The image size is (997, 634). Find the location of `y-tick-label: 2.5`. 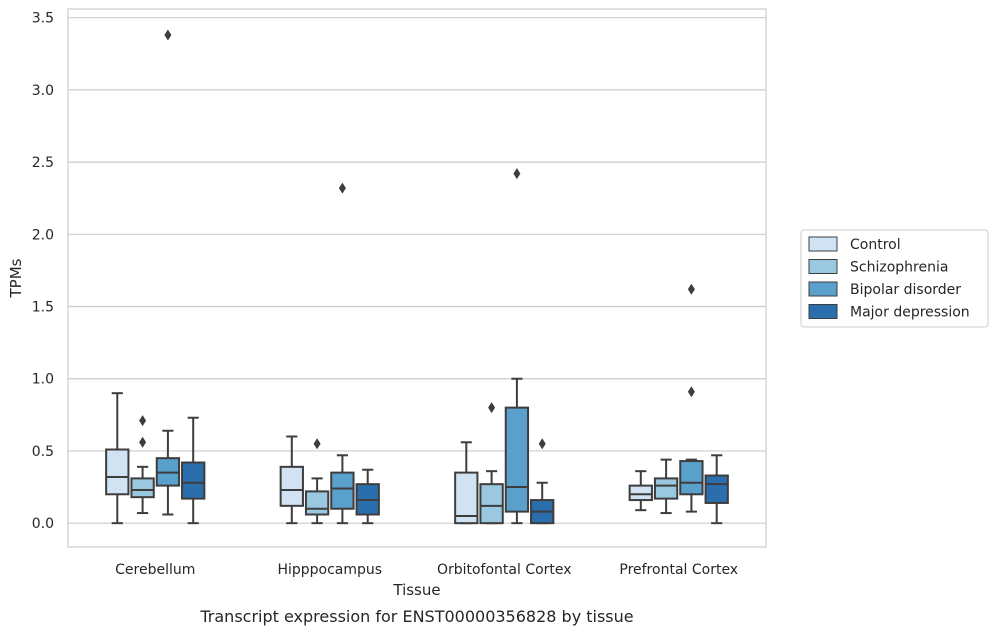

y-tick-label: 2.5 is located at coordinates (43, 163).